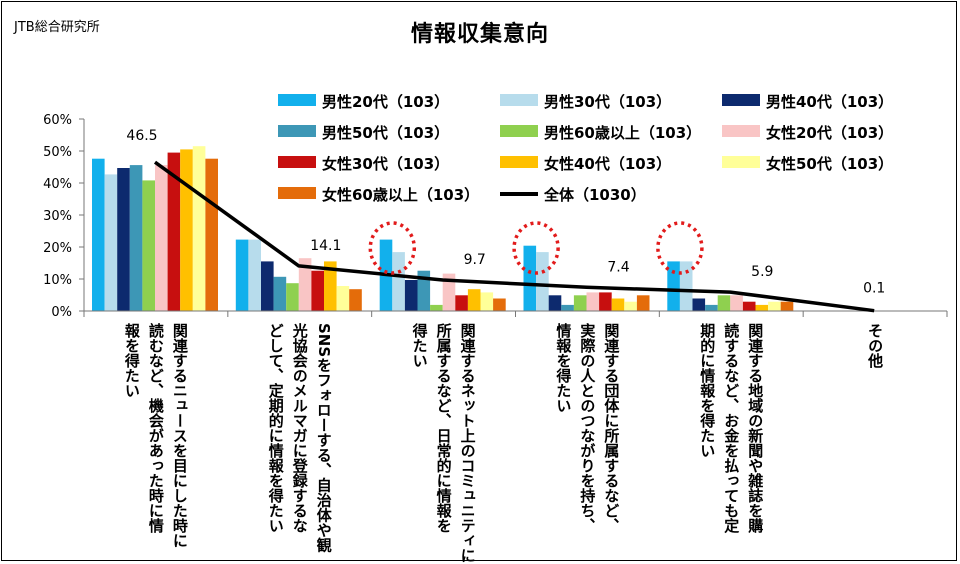 The image size is (960, 564). Describe the element at coordinates (618, 267) in the screenshot. I see `total-data-label: 7.4` at that location.